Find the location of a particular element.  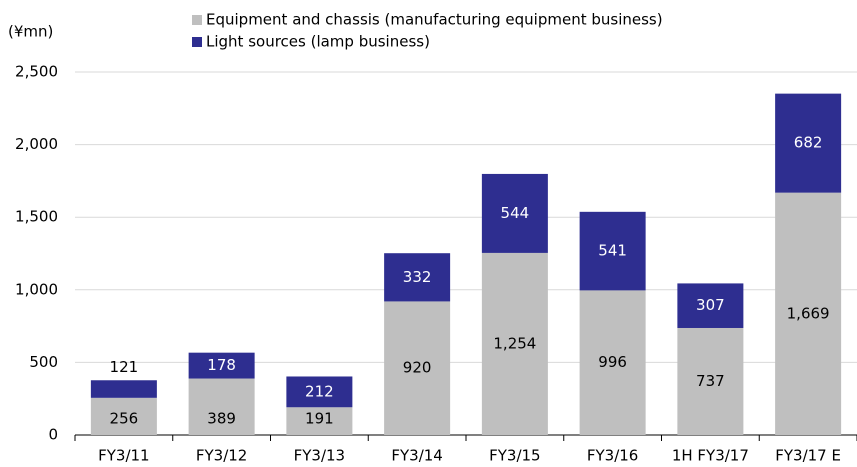

data-label: 307 is located at coordinates (710, 305).